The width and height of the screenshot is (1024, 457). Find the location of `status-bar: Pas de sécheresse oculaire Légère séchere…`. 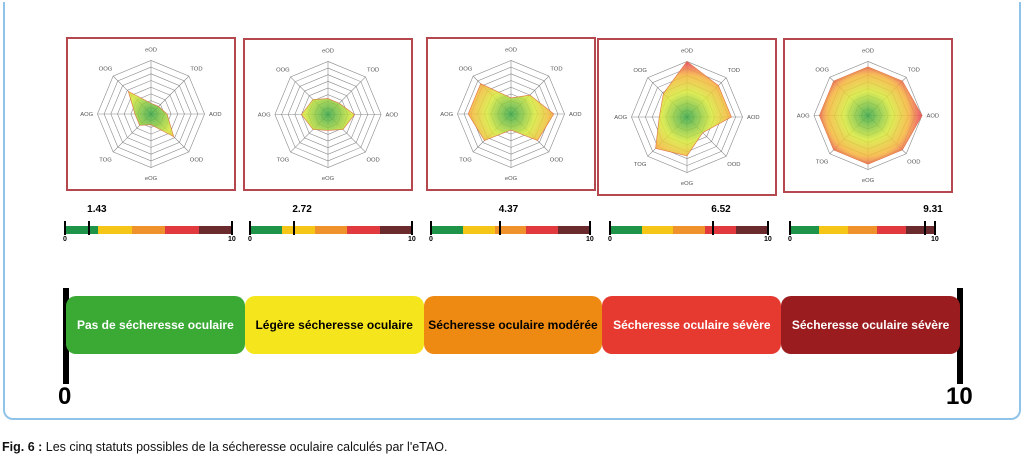

status-bar: Pas de sécheresse oculaire Légère séchere… is located at coordinates (513, 326).